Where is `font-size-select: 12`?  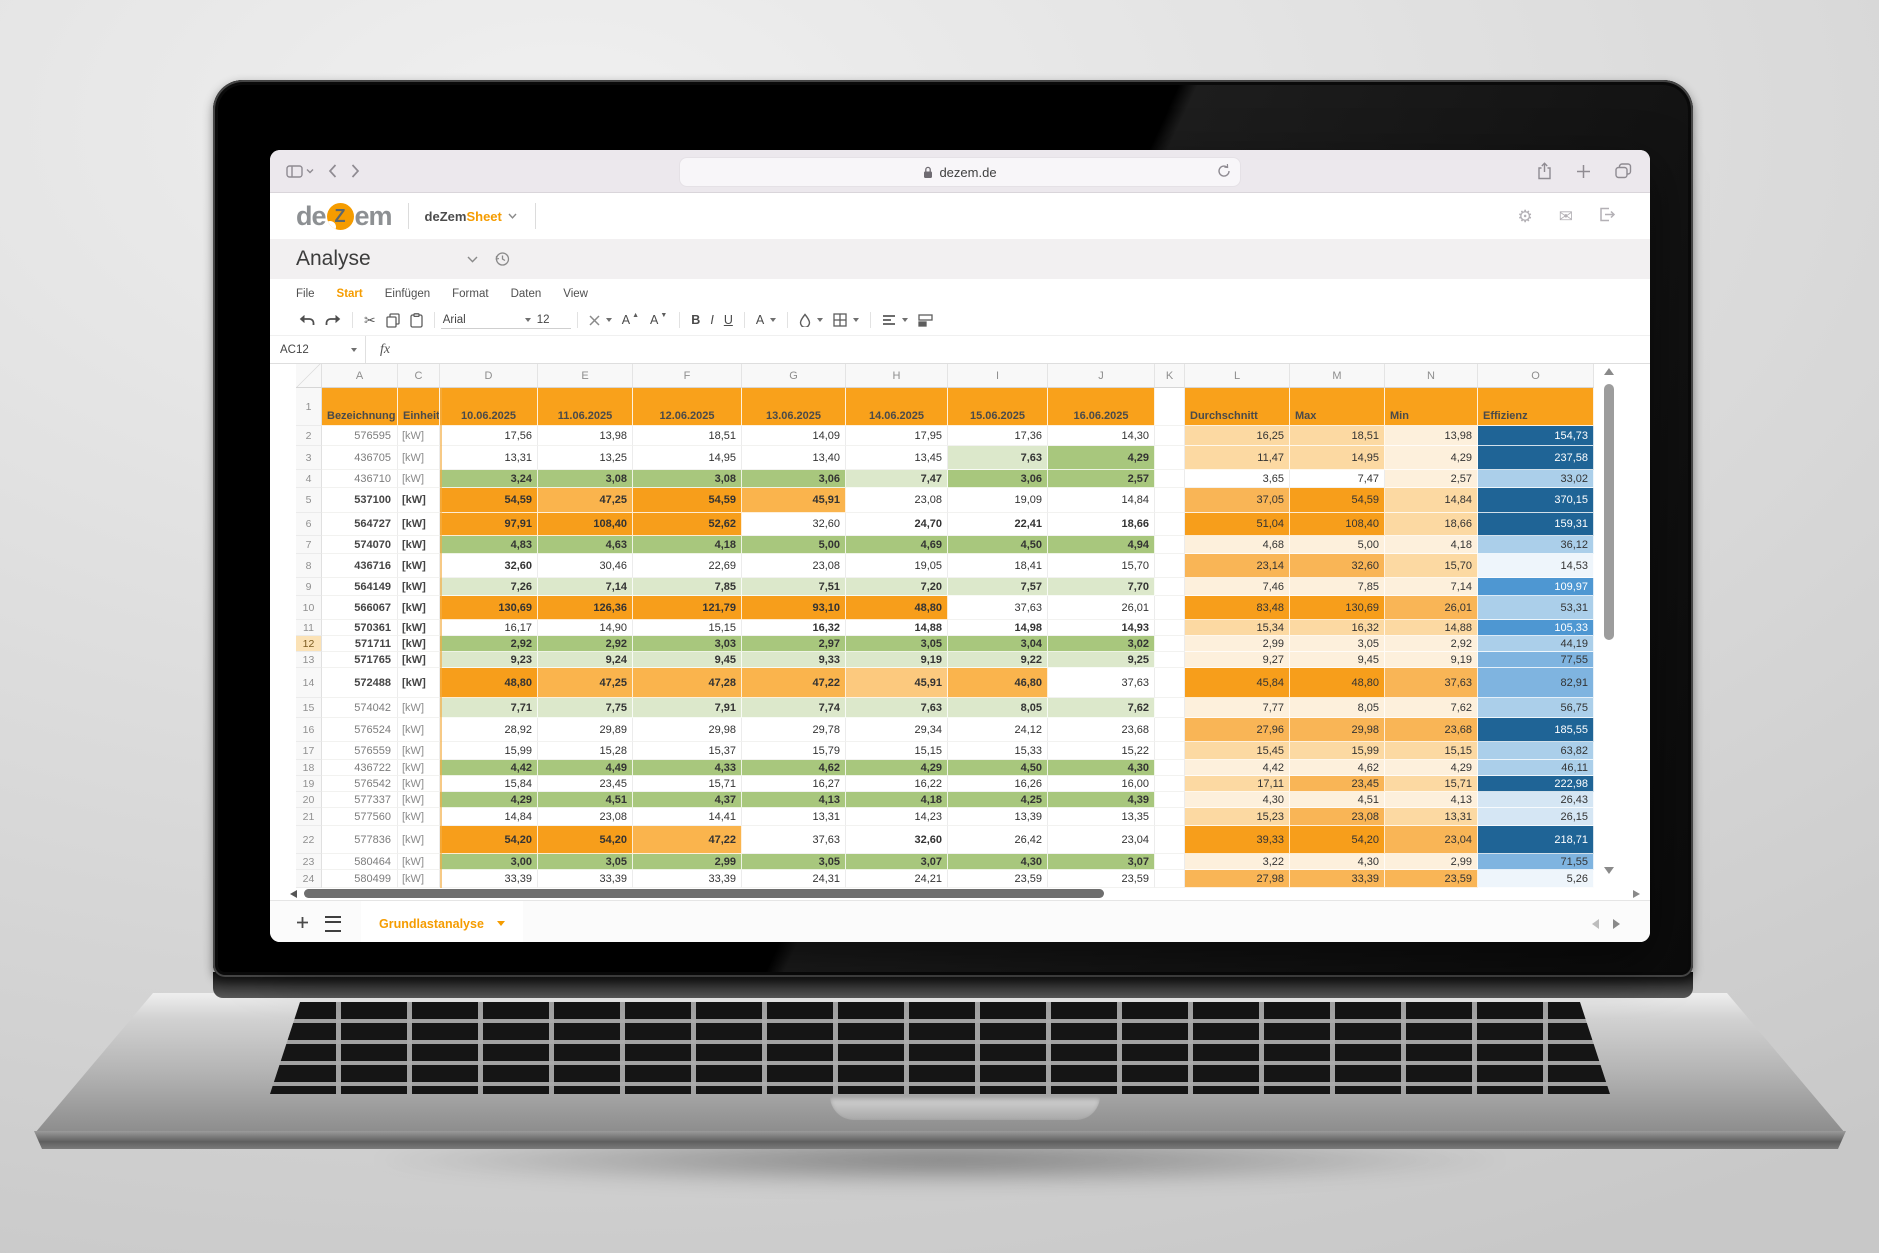
font-size-select: 12 is located at coordinates (551, 320).